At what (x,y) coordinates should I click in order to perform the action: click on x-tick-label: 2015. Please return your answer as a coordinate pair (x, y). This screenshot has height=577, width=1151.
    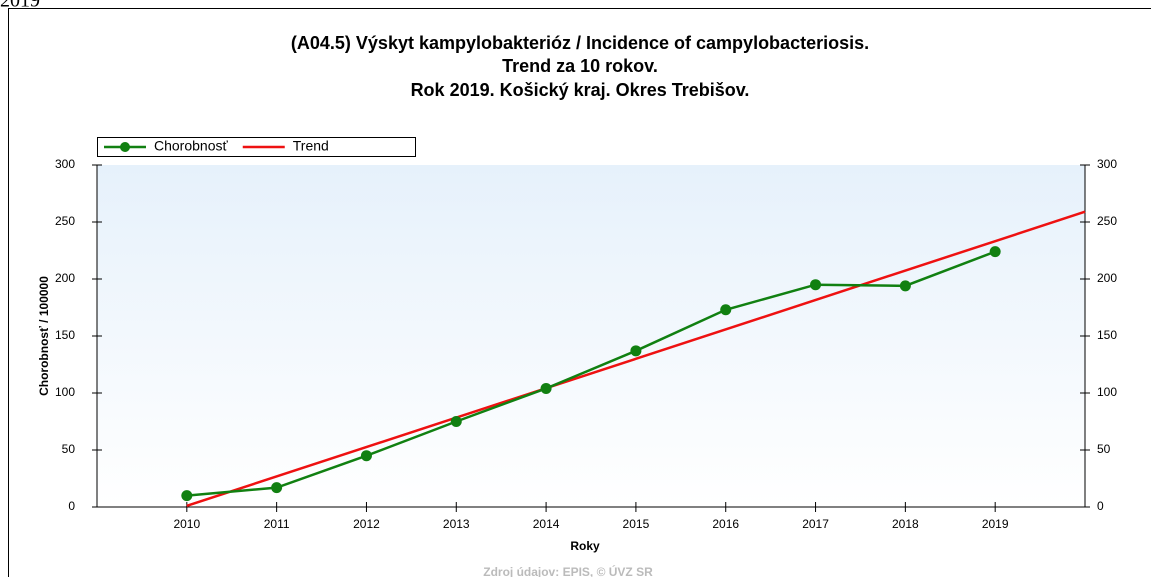
    Looking at the image, I should click on (636, 524).